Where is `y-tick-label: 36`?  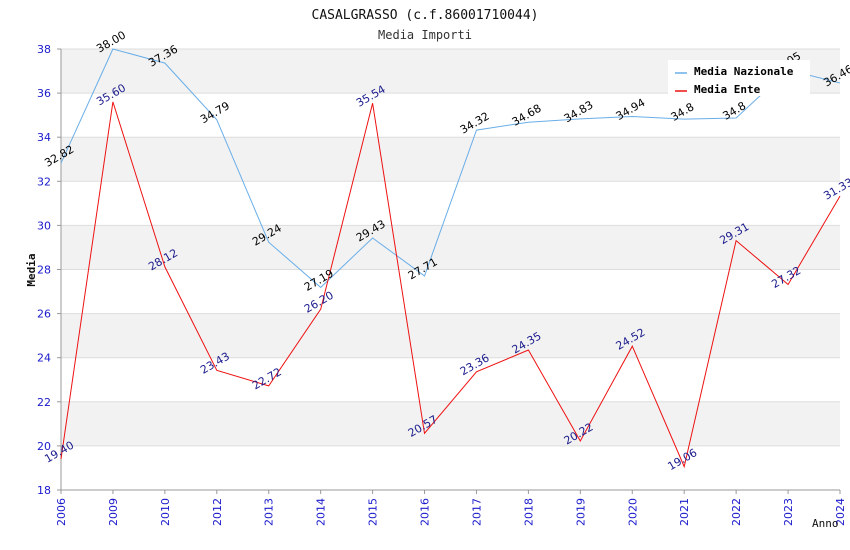 y-tick-label: 36 is located at coordinates (44, 93).